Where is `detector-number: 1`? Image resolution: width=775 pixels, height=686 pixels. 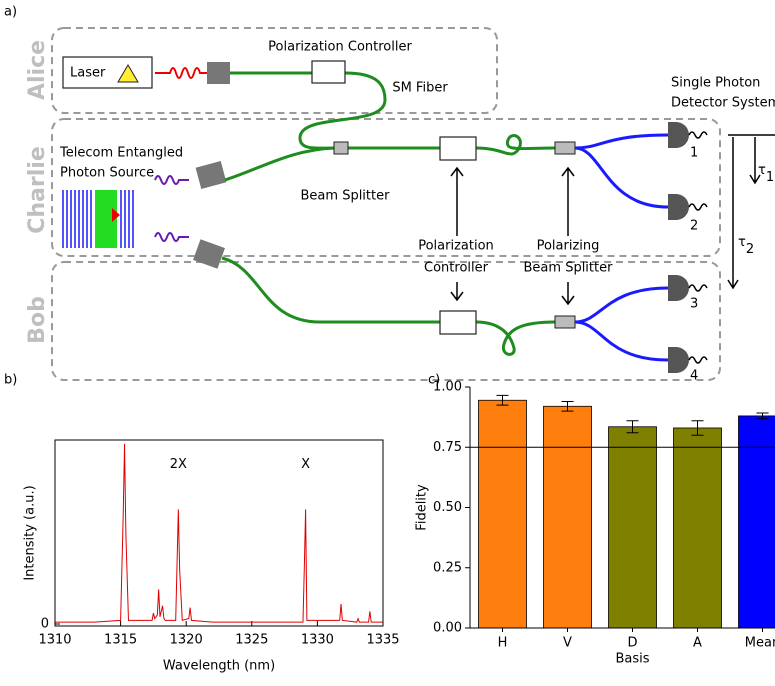 detector-number: 1 is located at coordinates (694, 153).